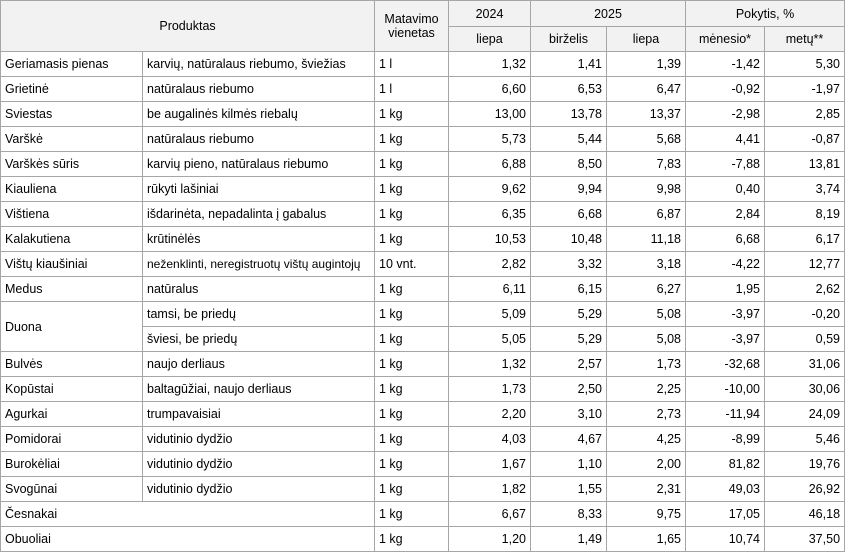  Describe the element at coordinates (489, 189) in the screenshot. I see `price-2024-july: 9,62` at that location.